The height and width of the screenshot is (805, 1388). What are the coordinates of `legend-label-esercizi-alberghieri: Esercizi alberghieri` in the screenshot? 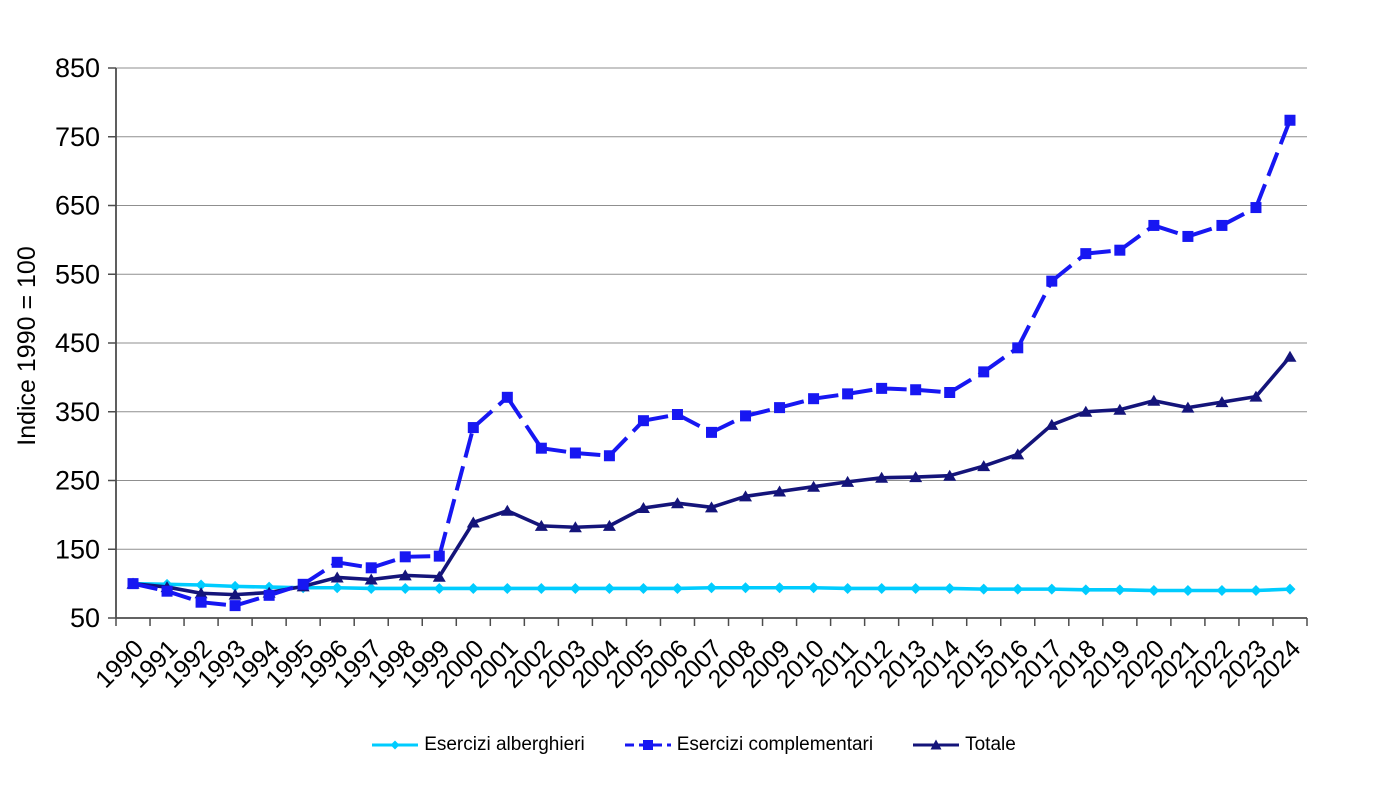 It's located at (504, 744).